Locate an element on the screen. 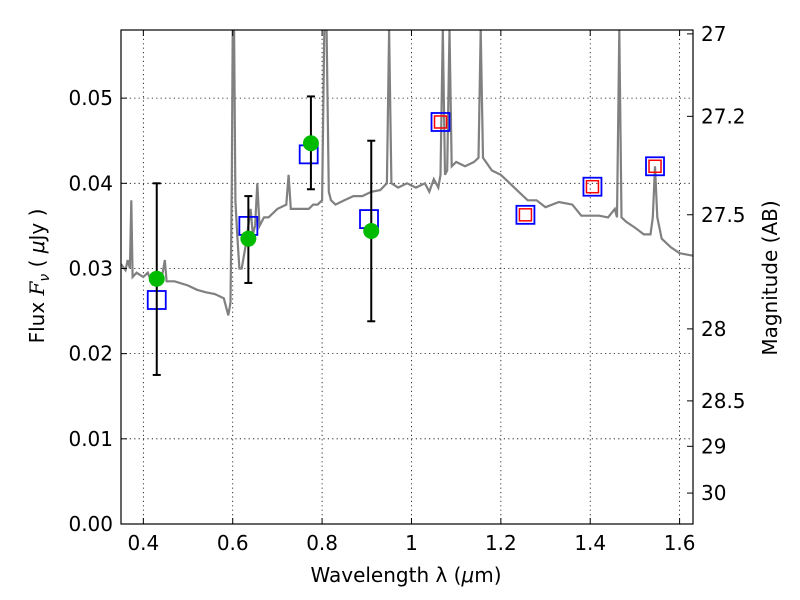 The width and height of the screenshot is (800, 600). x-tick-label: 1.4 is located at coordinates (590, 543).